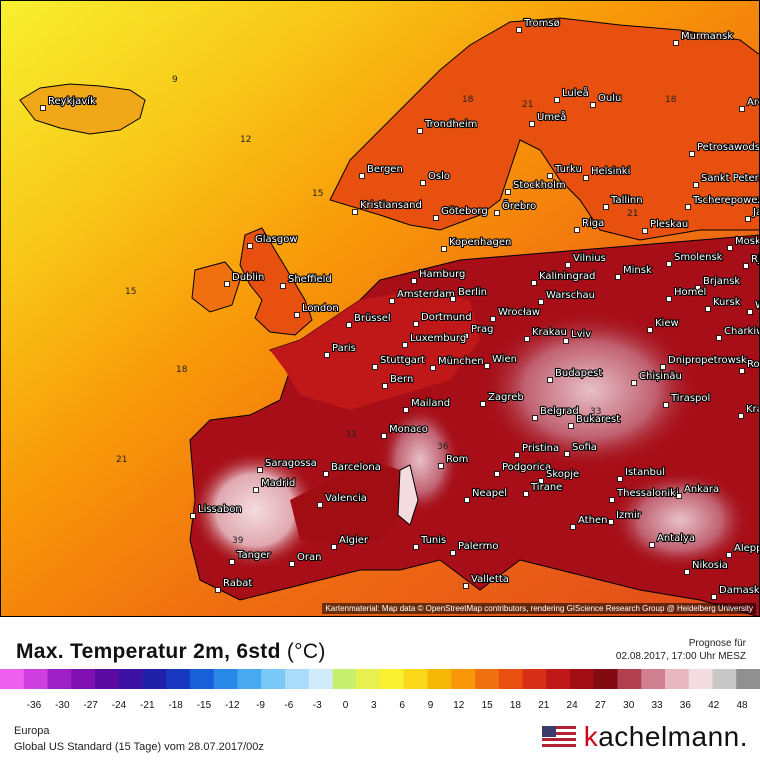  I want to click on city-label: Sheffield, so click(310, 279).